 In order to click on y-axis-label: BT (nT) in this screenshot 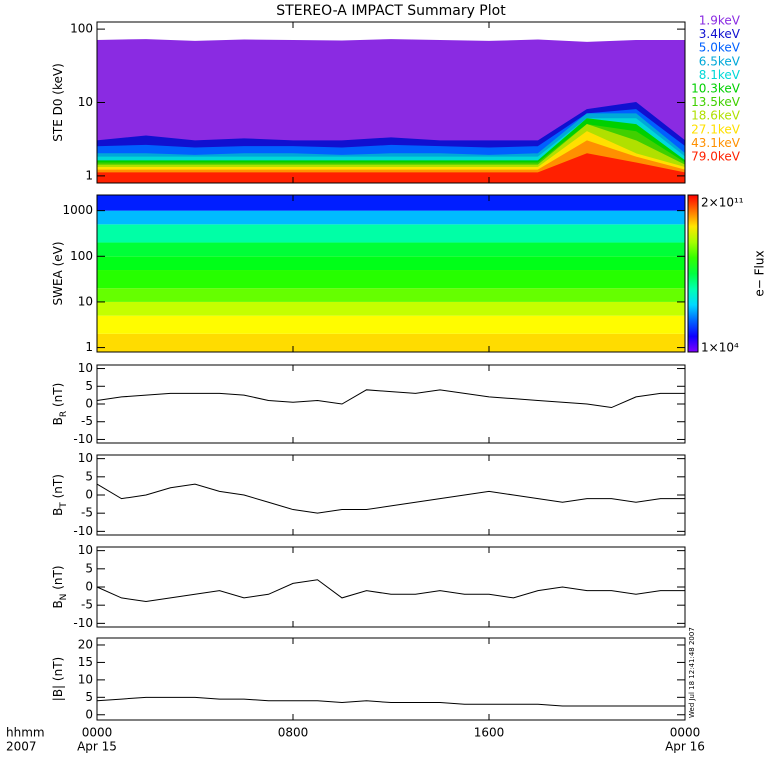, I will do `click(60, 495)`.